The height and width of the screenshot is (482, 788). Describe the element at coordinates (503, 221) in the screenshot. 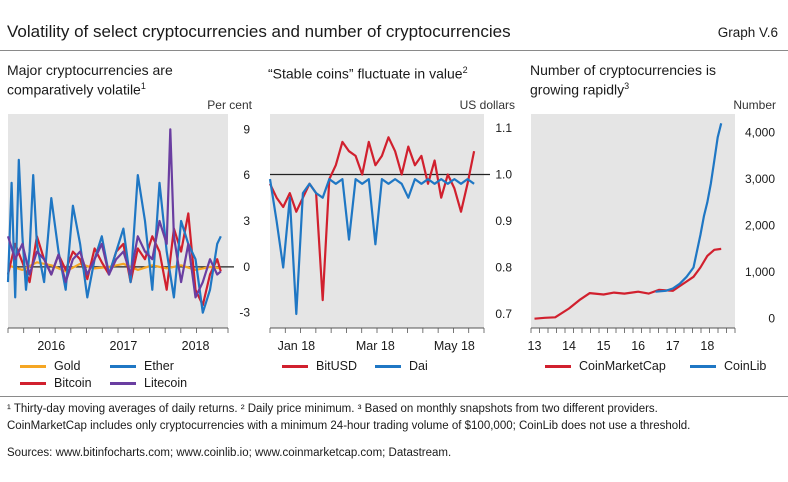

I see `y-tick-label: 0.9` at that location.